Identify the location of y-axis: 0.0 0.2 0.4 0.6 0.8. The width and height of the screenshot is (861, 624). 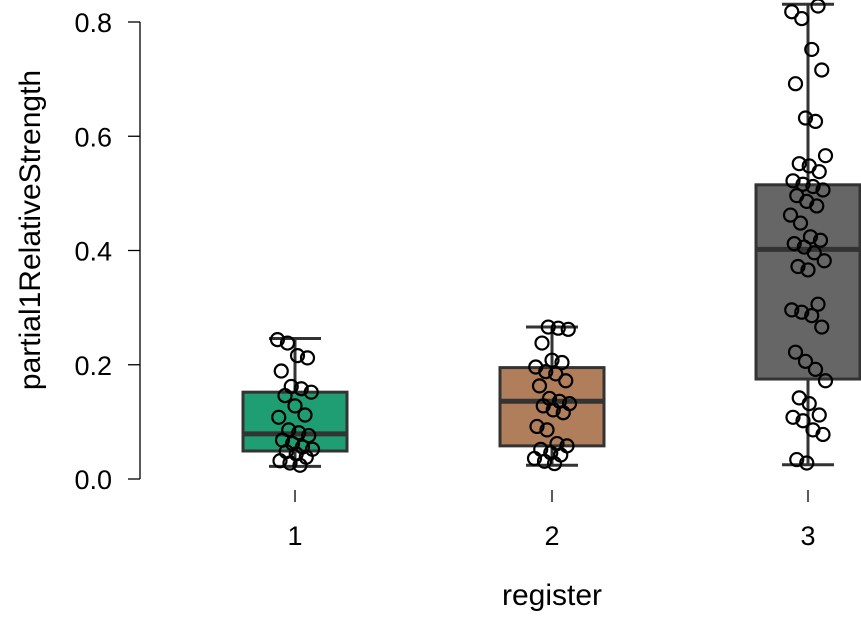
(107, 251).